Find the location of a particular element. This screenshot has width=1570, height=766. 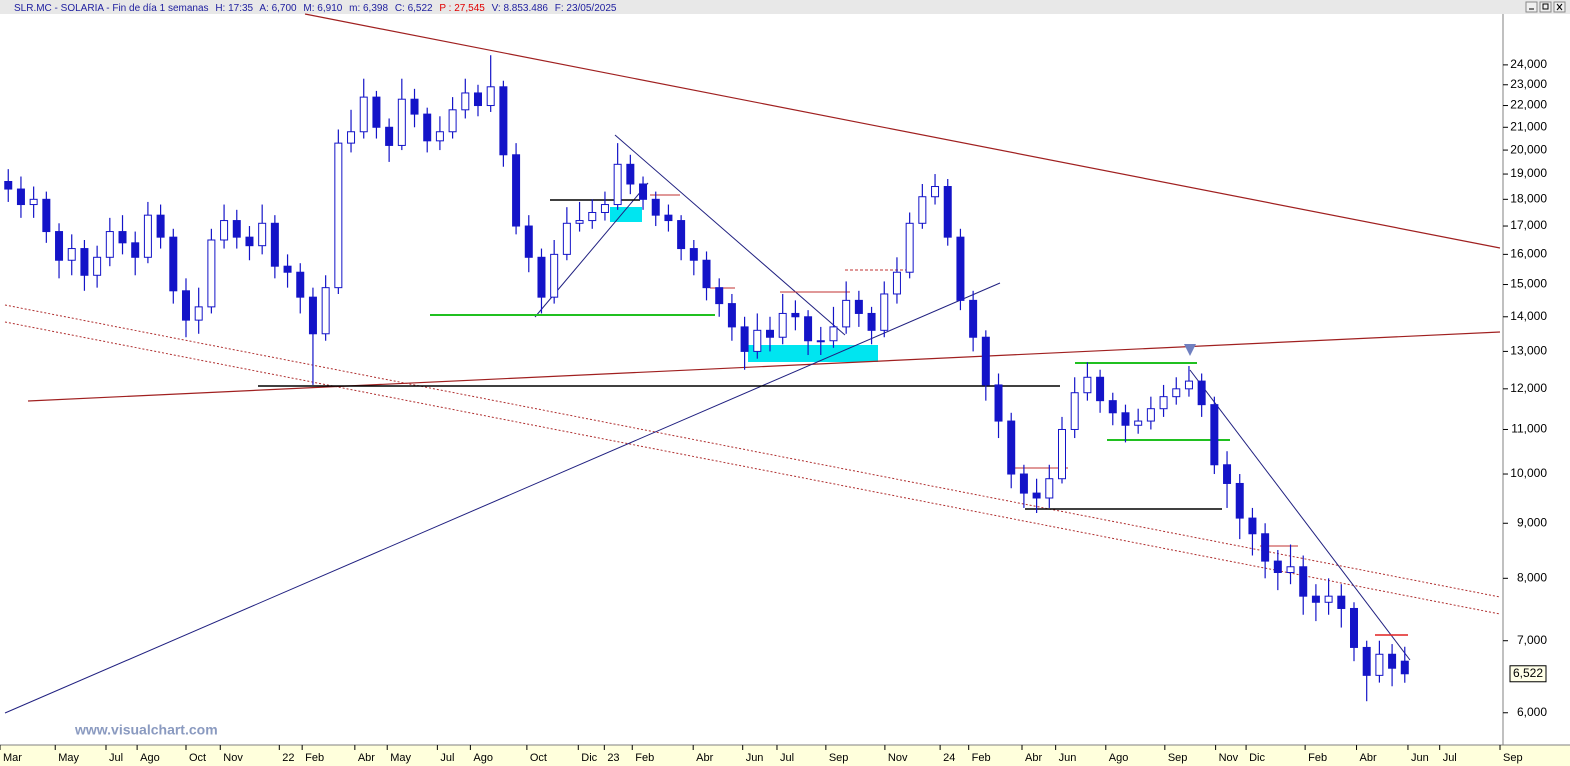

y-tick-label: 8,000 is located at coordinates (1532, 577).